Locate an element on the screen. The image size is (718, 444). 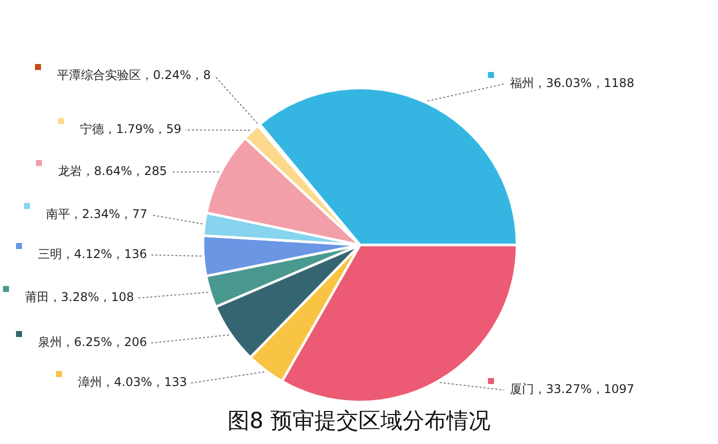
text: 图8 预审提交区域分布情况 is located at coordinates (359, 421).